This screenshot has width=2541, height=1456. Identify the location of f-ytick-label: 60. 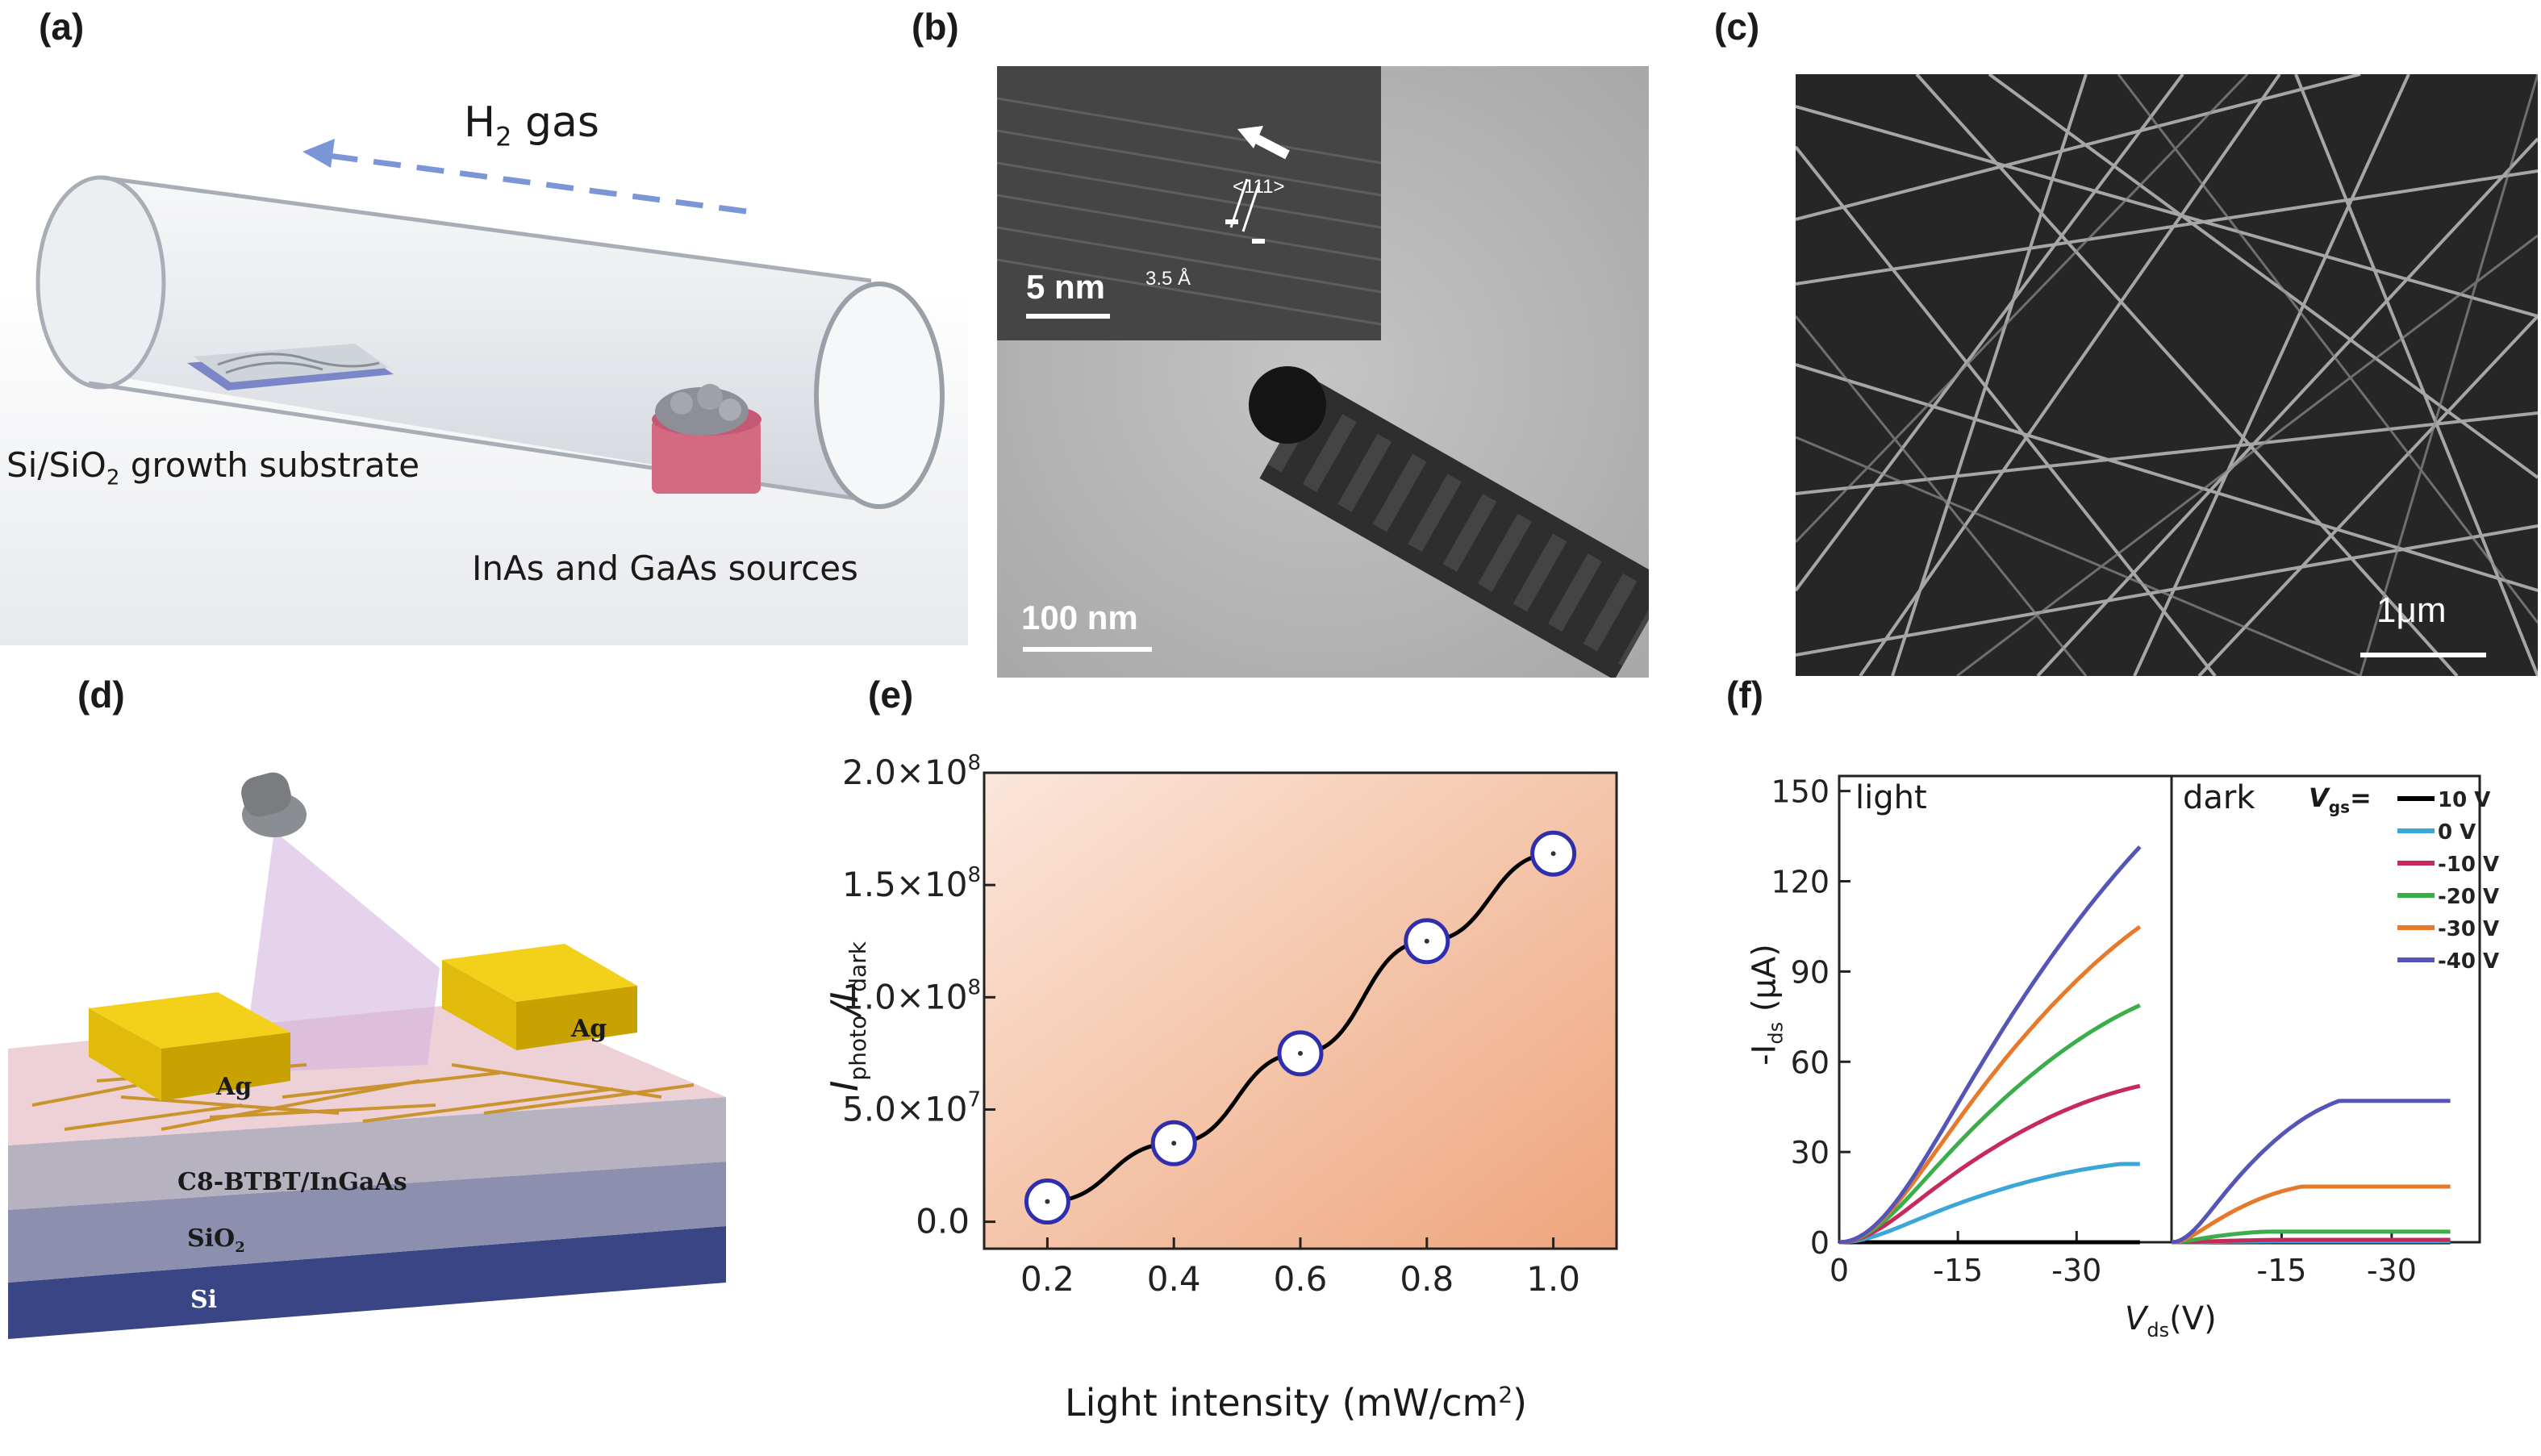
(1811, 1063).